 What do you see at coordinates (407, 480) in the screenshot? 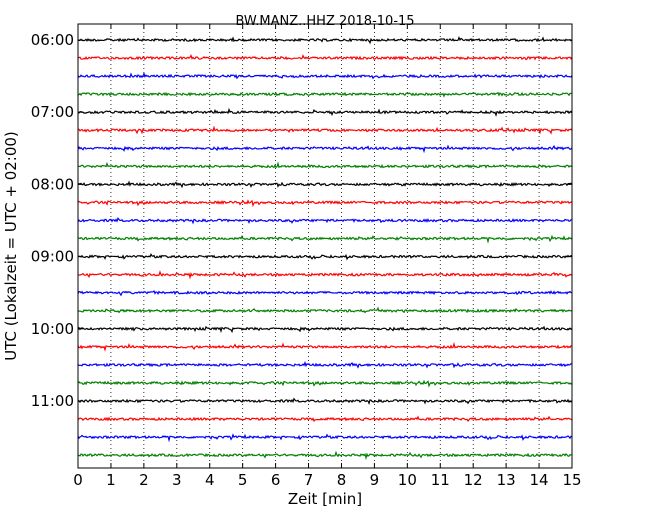
I see `x-tick-label: 10` at bounding box center [407, 480].